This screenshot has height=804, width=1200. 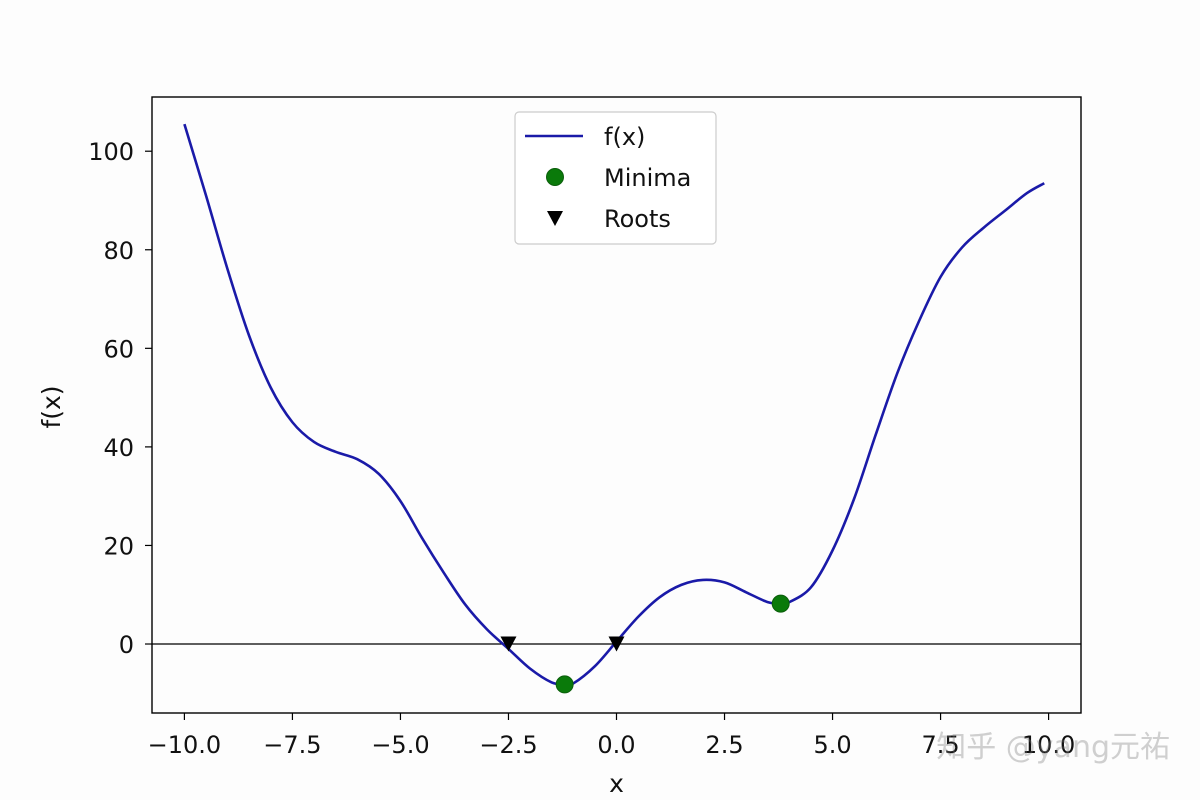 I want to click on y-tick-label: 40, so click(x=118, y=448).